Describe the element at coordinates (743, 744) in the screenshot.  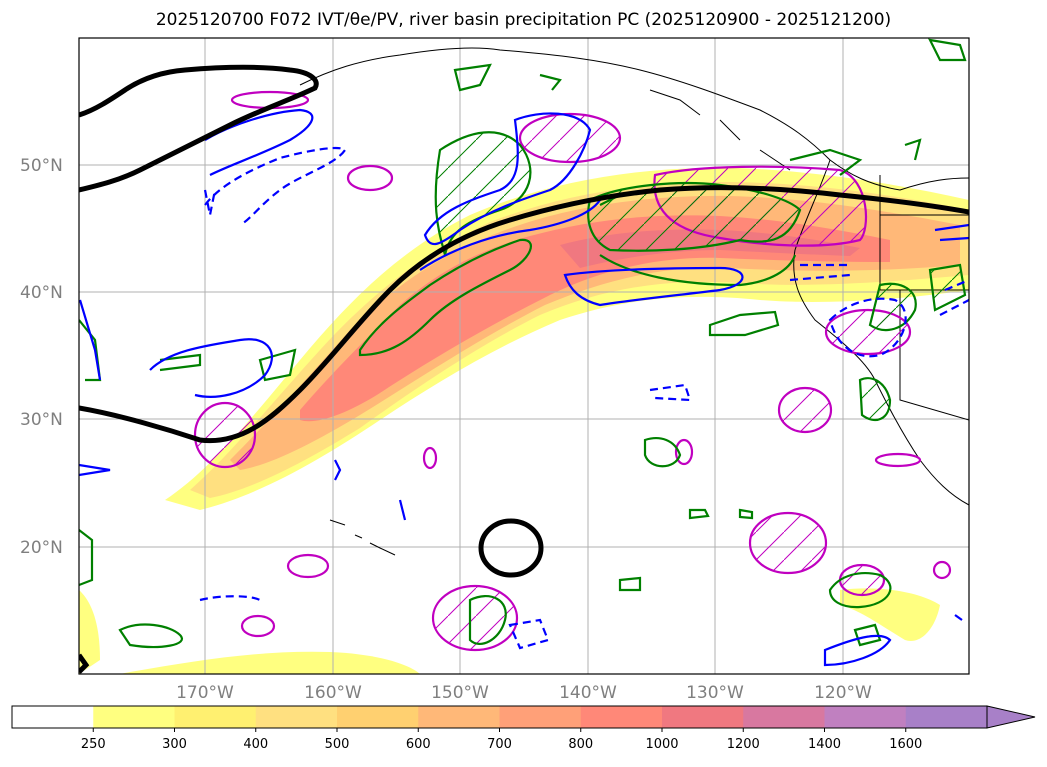
I see `colorbar-tick-label: 1200` at that location.